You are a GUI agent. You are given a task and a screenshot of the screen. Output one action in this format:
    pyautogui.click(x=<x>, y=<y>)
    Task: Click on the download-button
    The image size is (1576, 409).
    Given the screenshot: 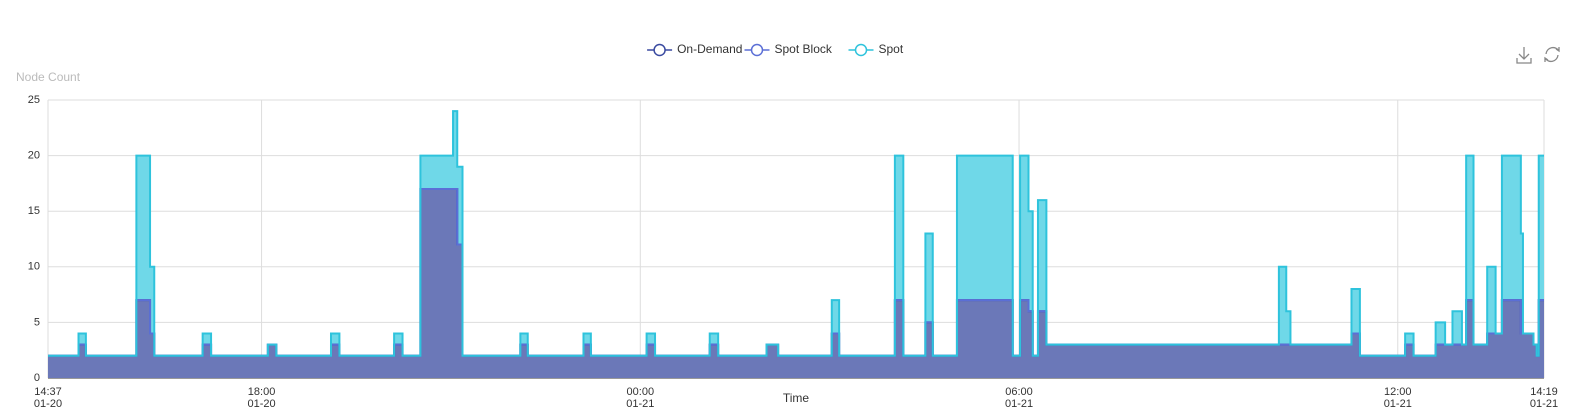 What is the action you would take?
    pyautogui.click(x=1524, y=55)
    